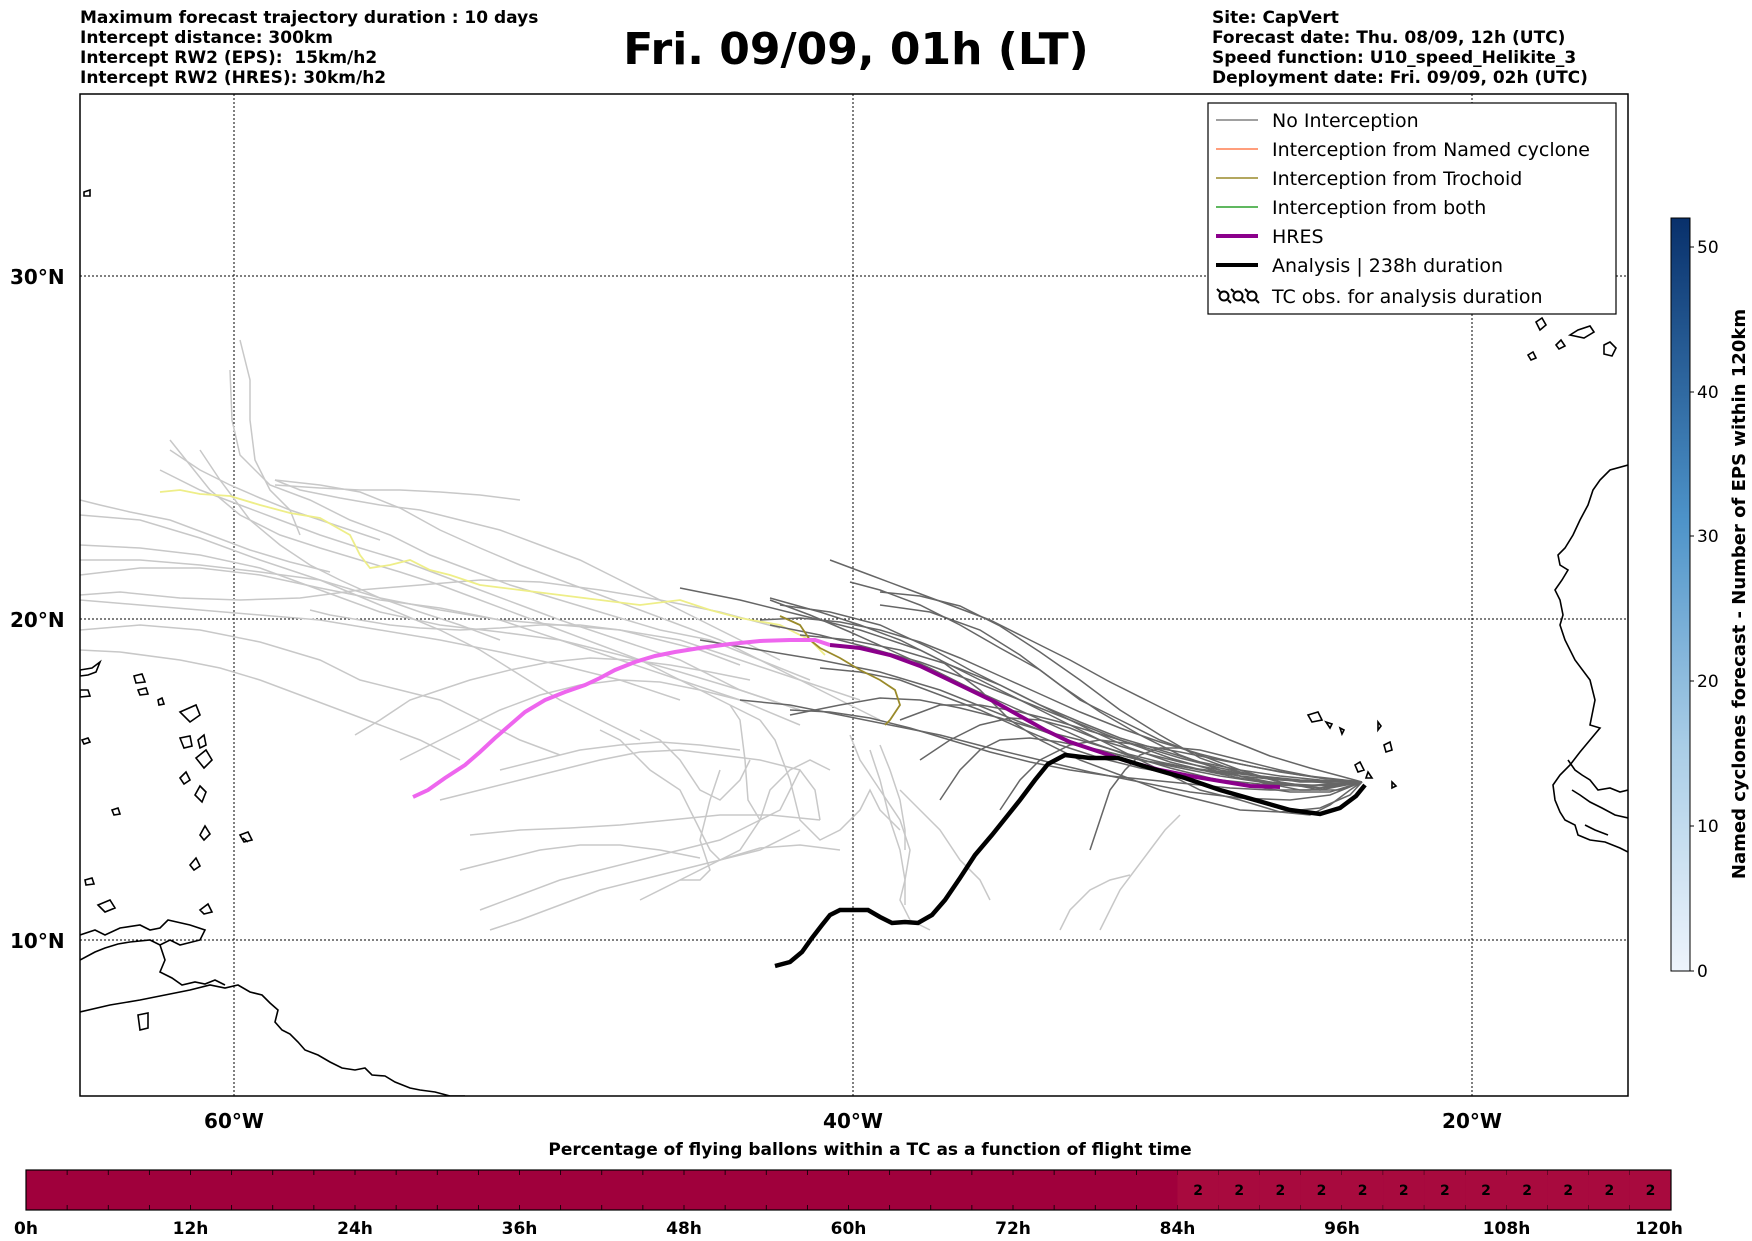  I want to click on colorbar-tick-0: 0, so click(1702, 972).